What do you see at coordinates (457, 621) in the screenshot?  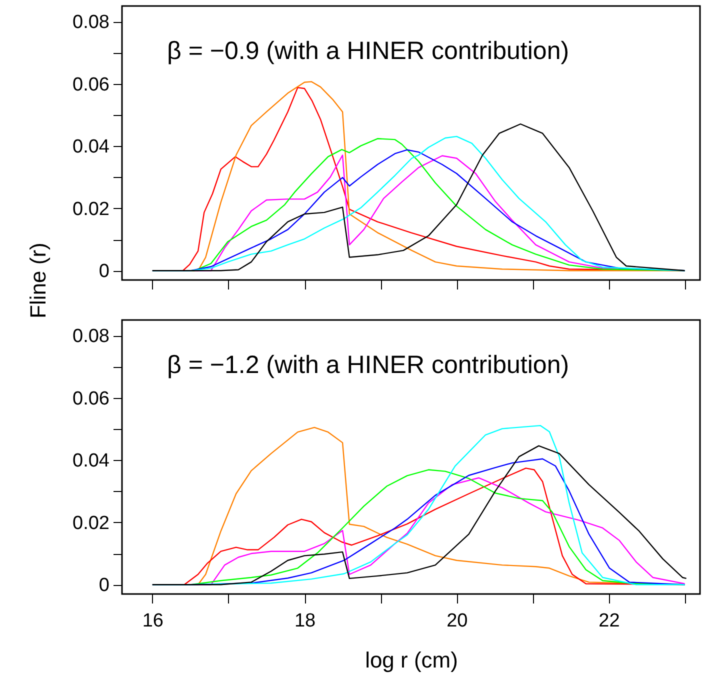 I see `x-tick-label: 20` at bounding box center [457, 621].